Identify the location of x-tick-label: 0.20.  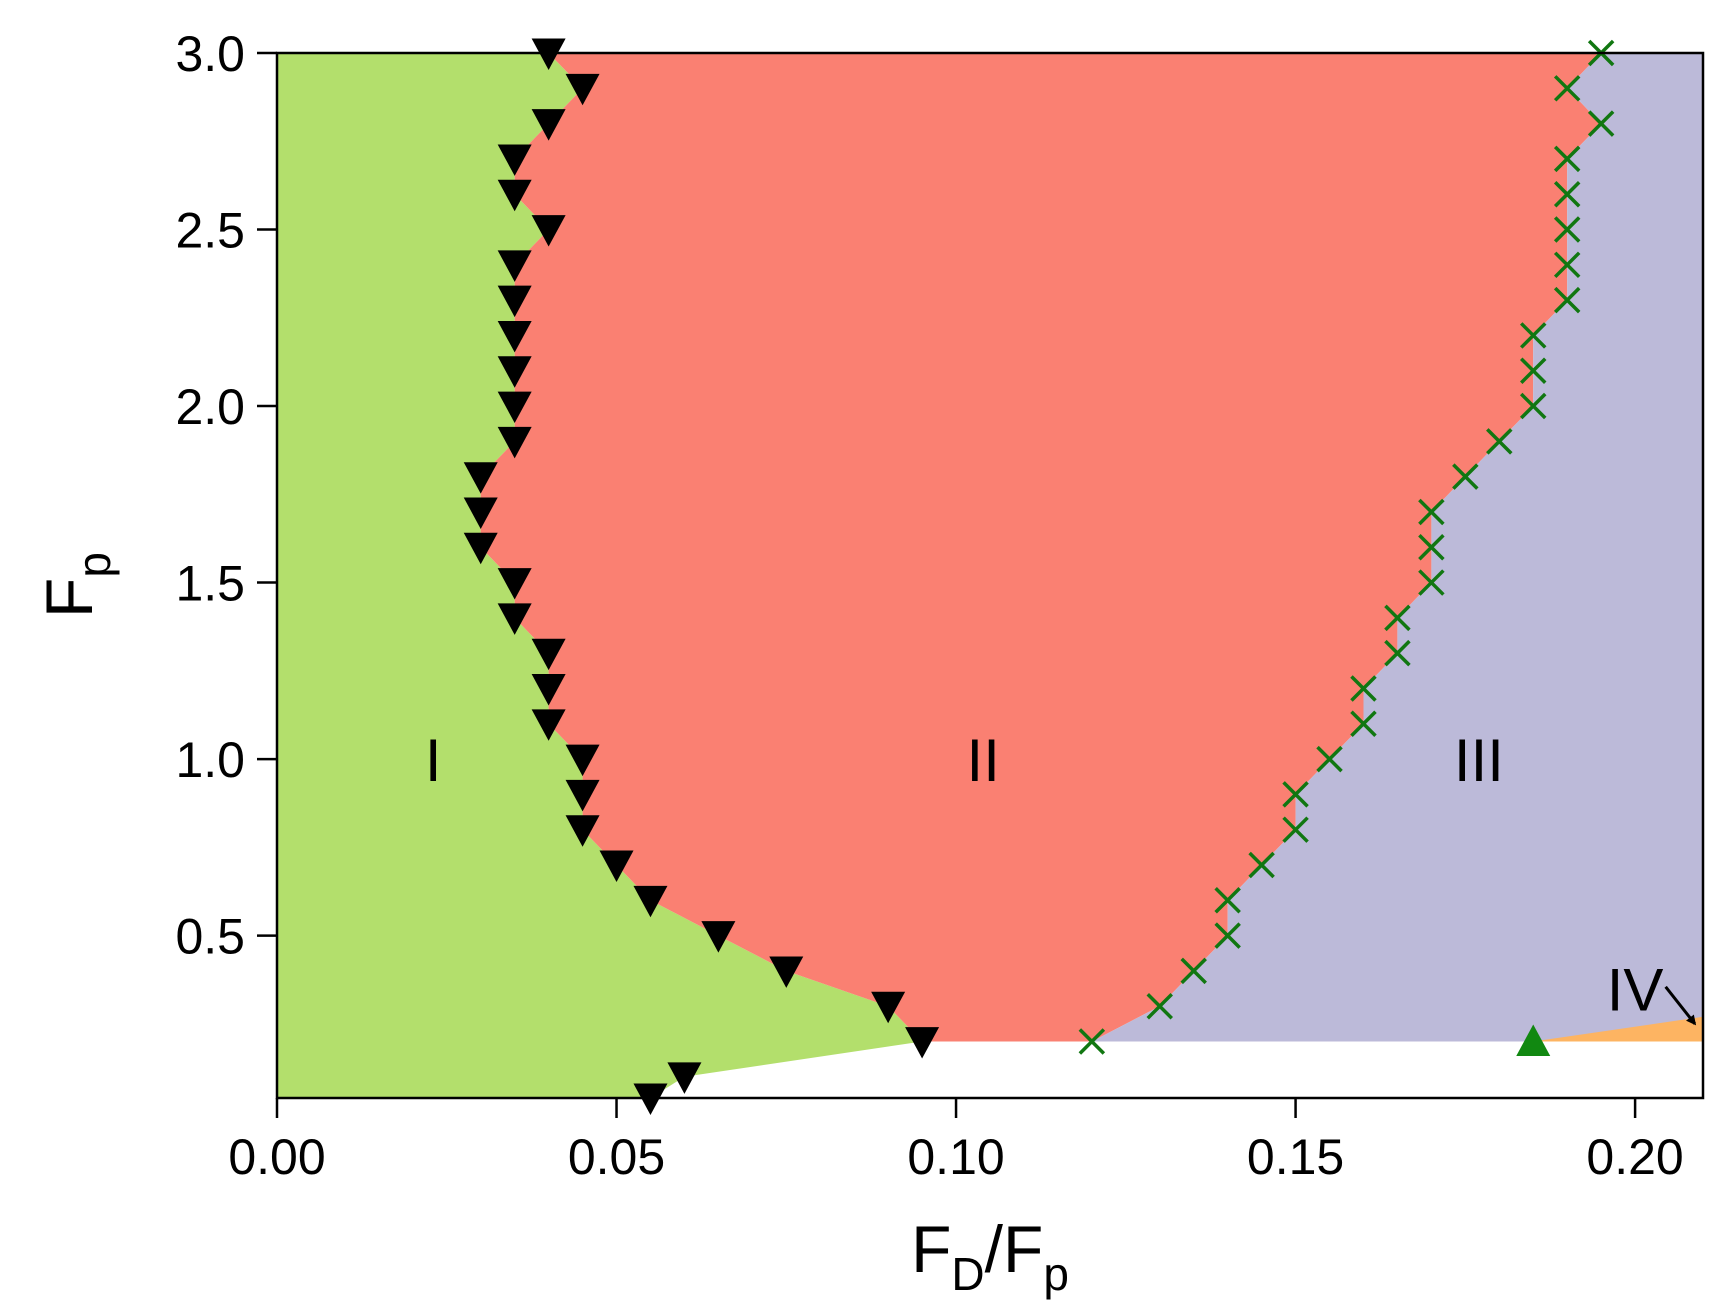
(1634, 1157).